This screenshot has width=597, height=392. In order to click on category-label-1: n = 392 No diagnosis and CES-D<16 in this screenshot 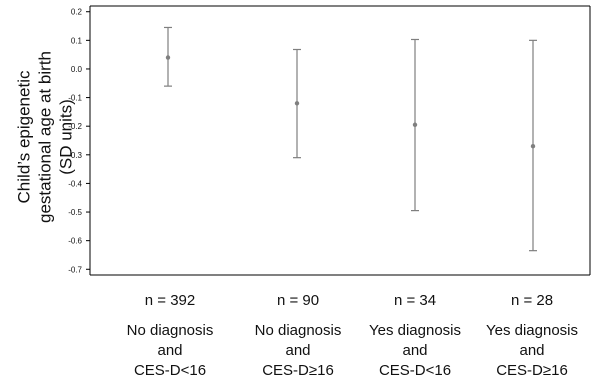, I will do `click(170, 336)`.